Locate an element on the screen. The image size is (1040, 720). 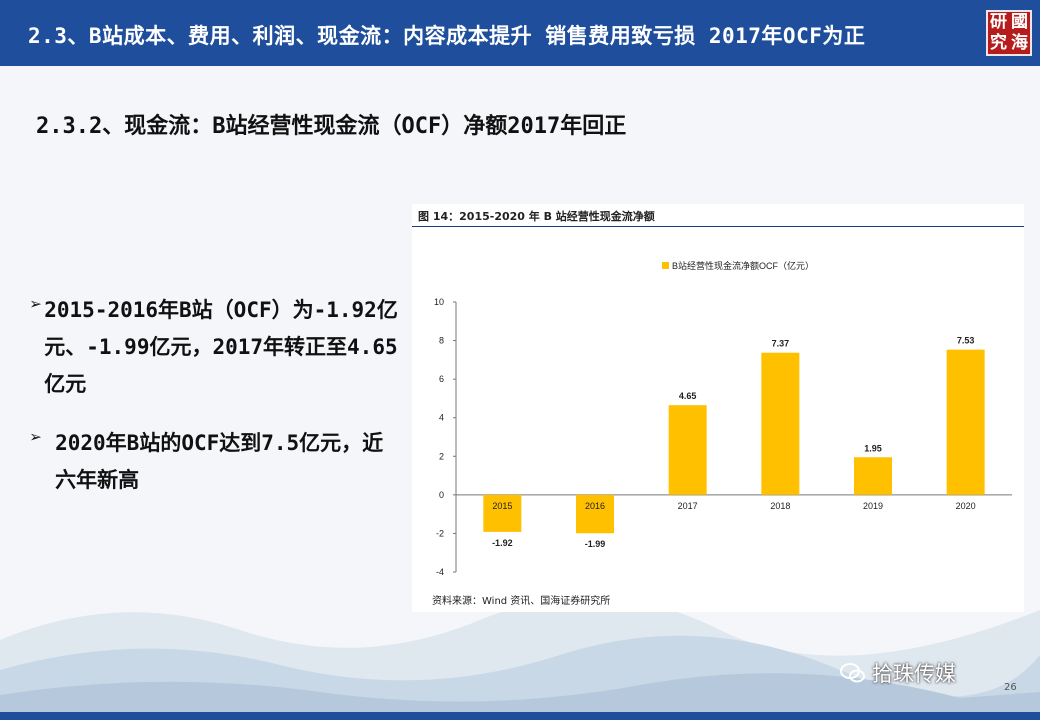
y-tick-label: 2 is located at coordinates (441, 456).